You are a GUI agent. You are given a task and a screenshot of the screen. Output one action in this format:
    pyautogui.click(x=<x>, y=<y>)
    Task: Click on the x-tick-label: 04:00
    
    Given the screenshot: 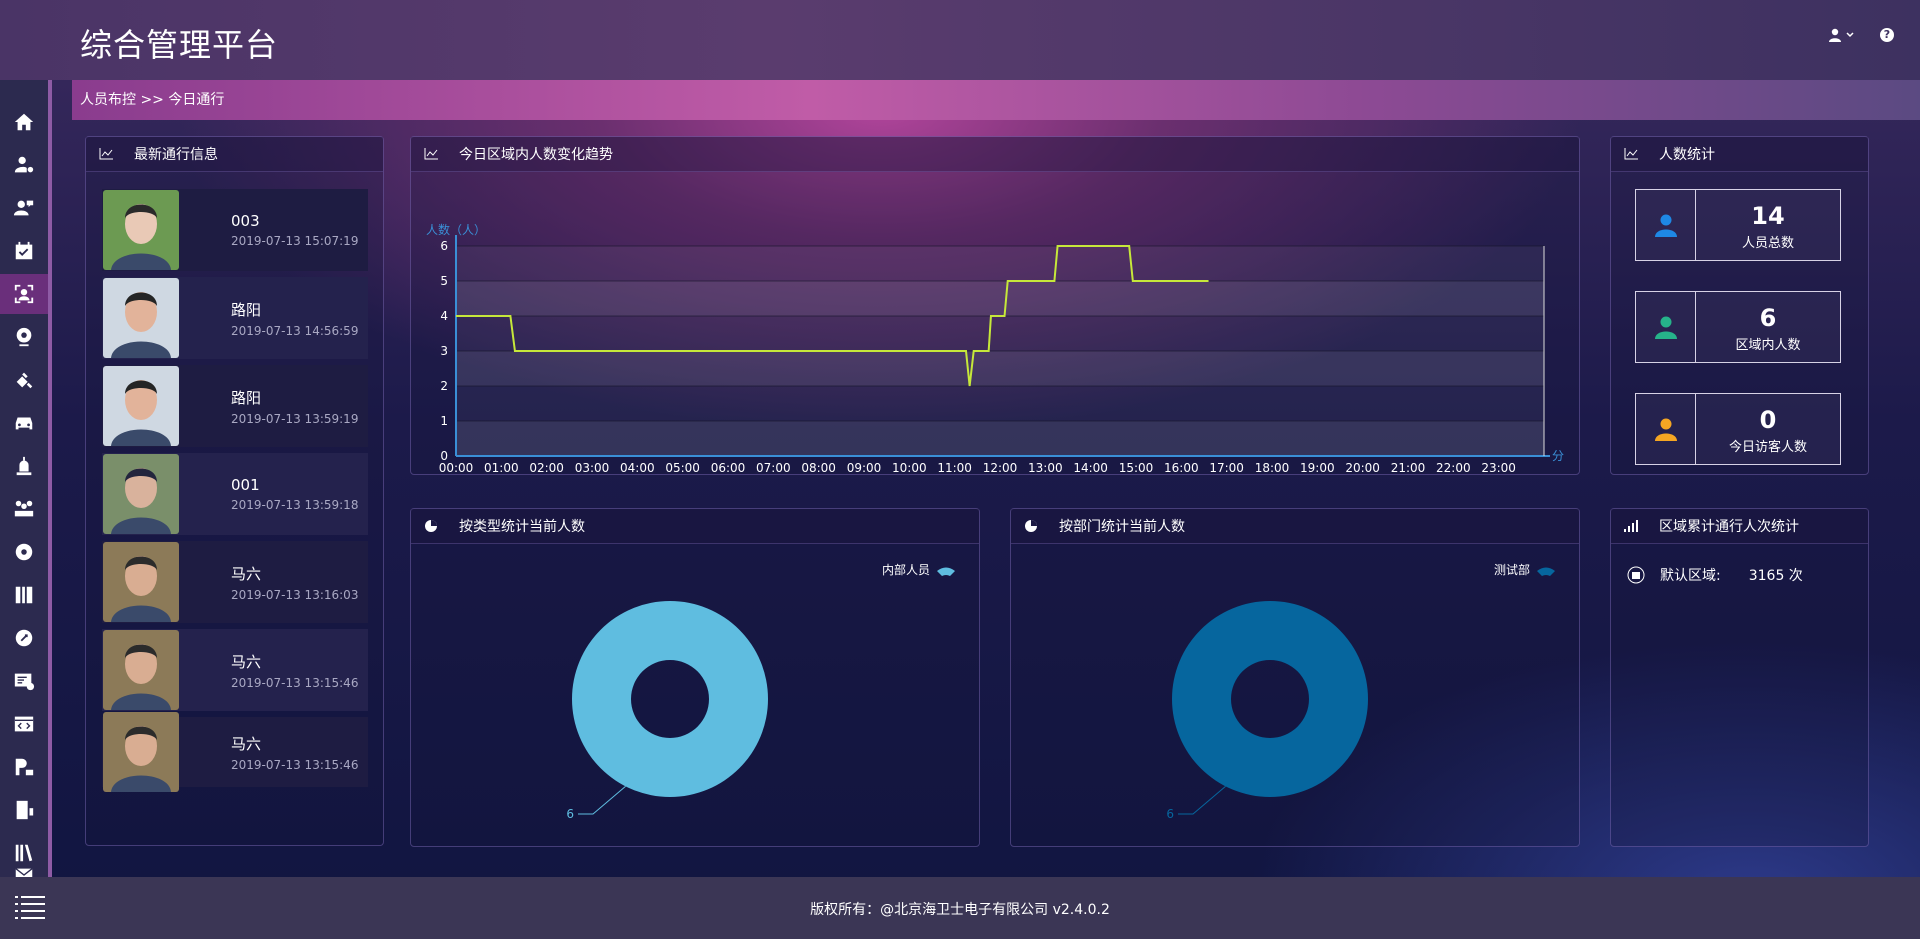 What is the action you would take?
    pyautogui.click(x=637, y=467)
    